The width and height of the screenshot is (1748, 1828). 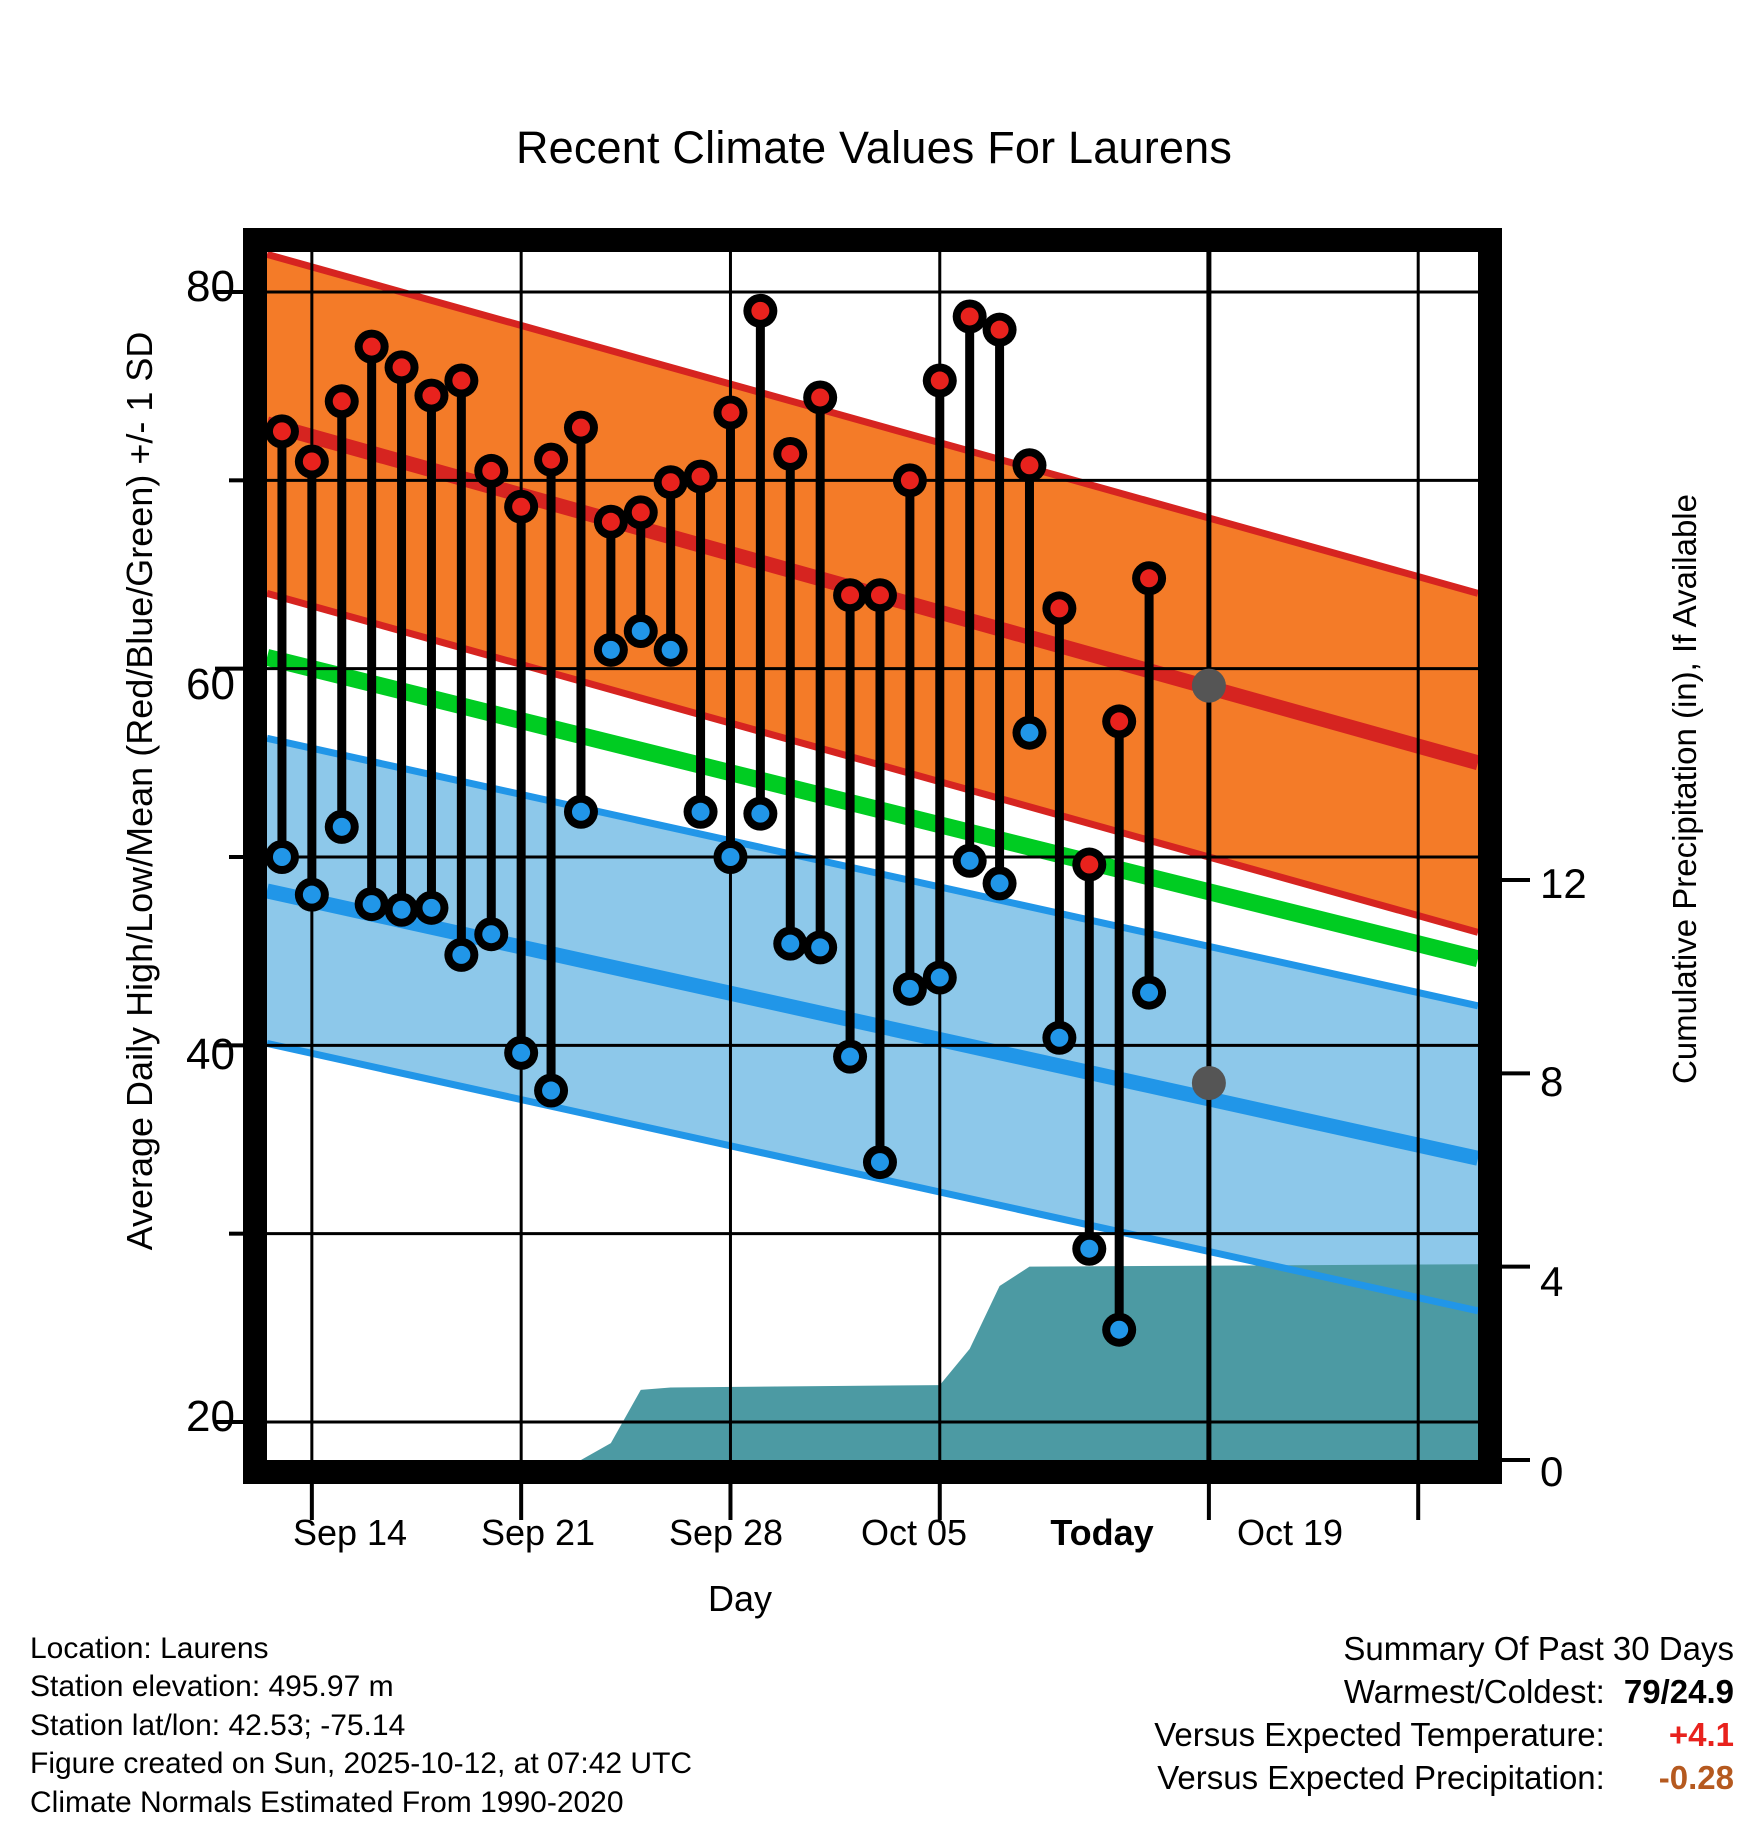 What do you see at coordinates (212, 1687) in the screenshot?
I see `meta-elevation: Station elevation: 495.97 m` at bounding box center [212, 1687].